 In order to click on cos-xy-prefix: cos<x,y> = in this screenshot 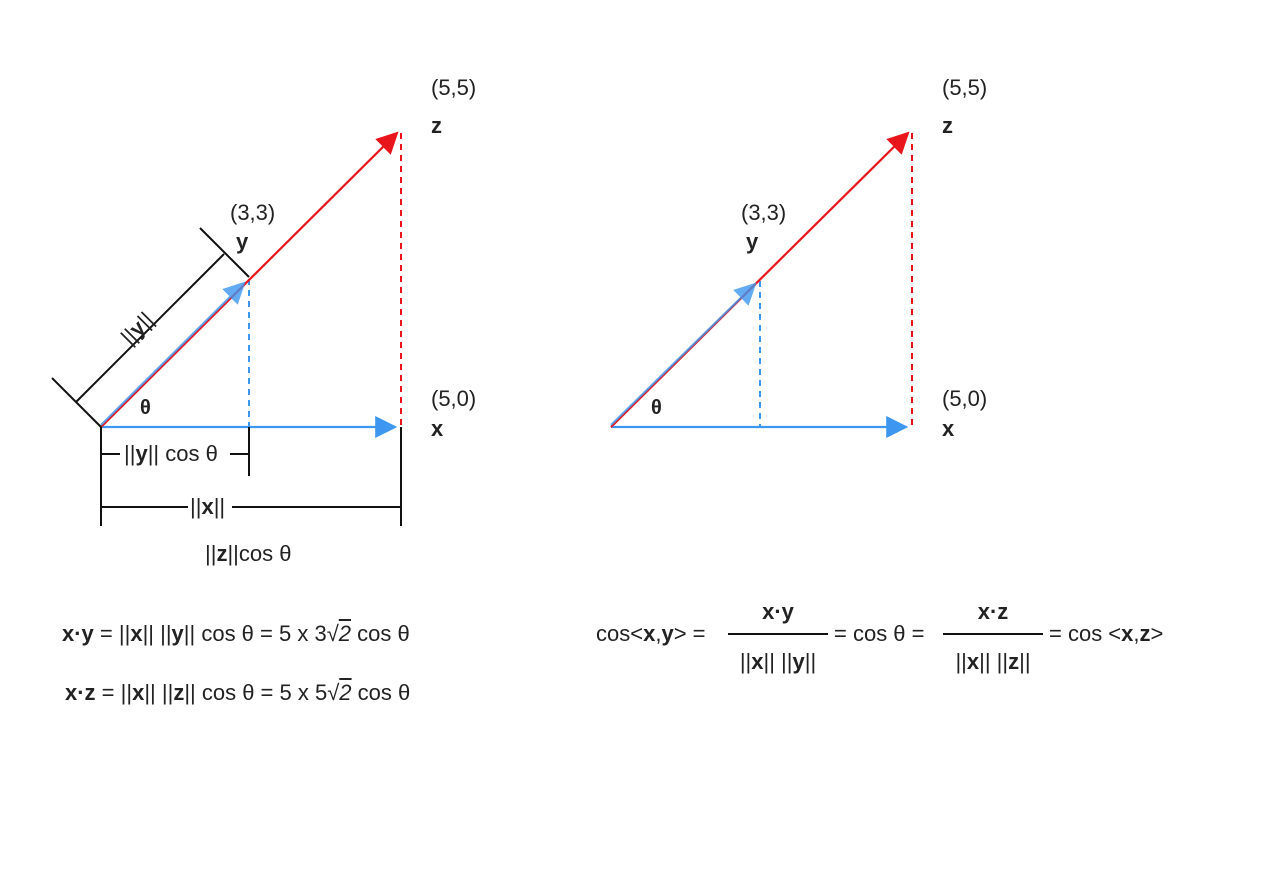, I will do `click(651, 633)`.